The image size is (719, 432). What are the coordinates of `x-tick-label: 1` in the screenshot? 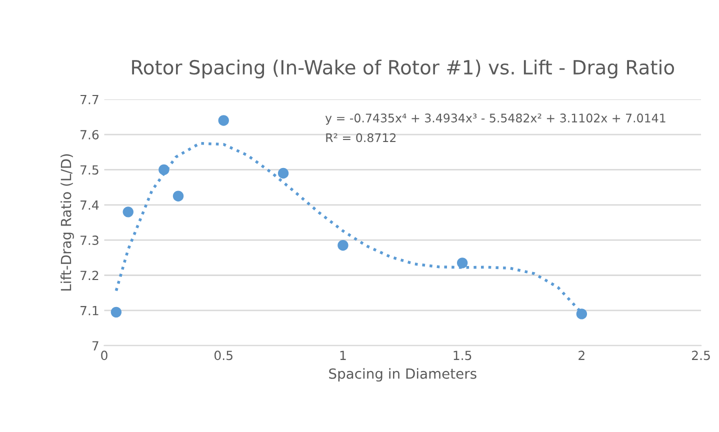 It's located at (343, 355).